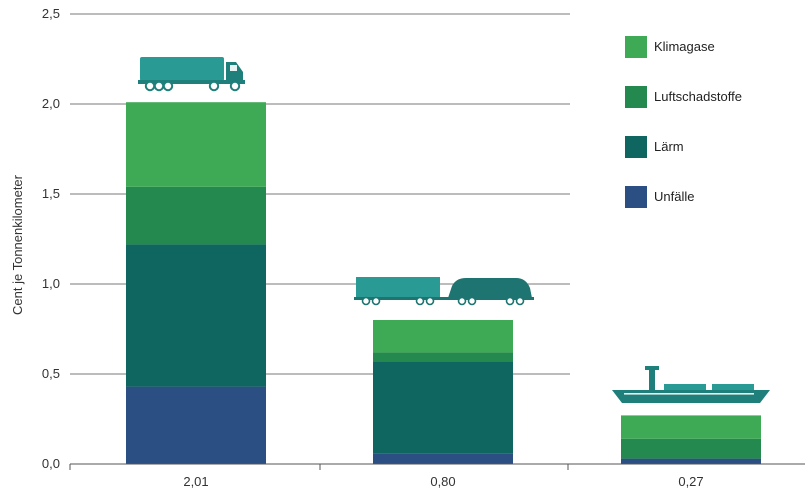 This screenshot has width=805, height=493. I want to click on legend-swatch-luftschadstoffe, so click(636, 97).